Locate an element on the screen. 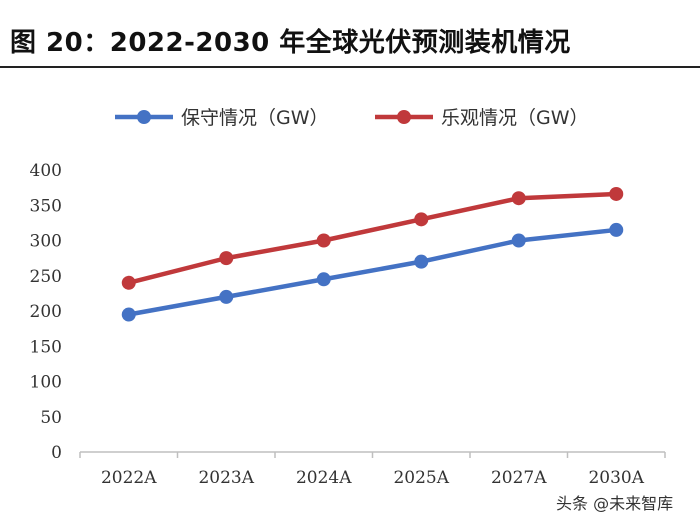  legend-label: 乐观情况（GW） is located at coordinates (515, 118).